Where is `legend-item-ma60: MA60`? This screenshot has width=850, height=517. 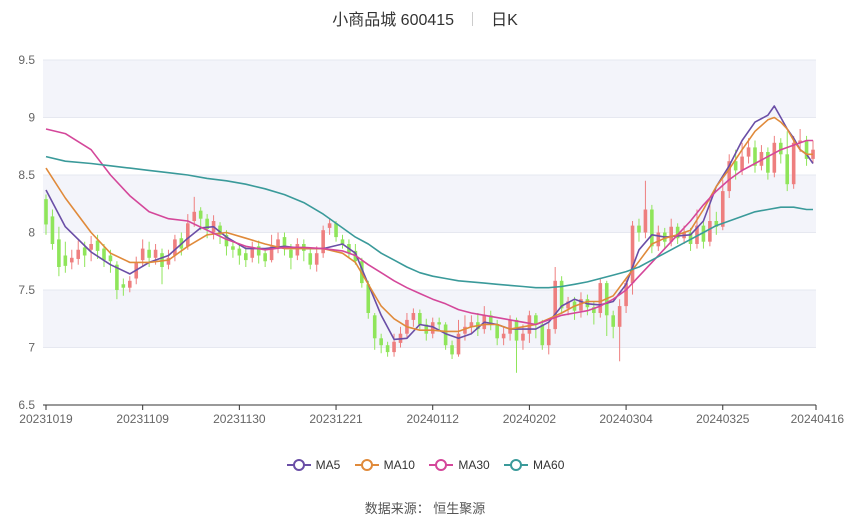 legend-item-ma60: MA60 is located at coordinates (533, 465).